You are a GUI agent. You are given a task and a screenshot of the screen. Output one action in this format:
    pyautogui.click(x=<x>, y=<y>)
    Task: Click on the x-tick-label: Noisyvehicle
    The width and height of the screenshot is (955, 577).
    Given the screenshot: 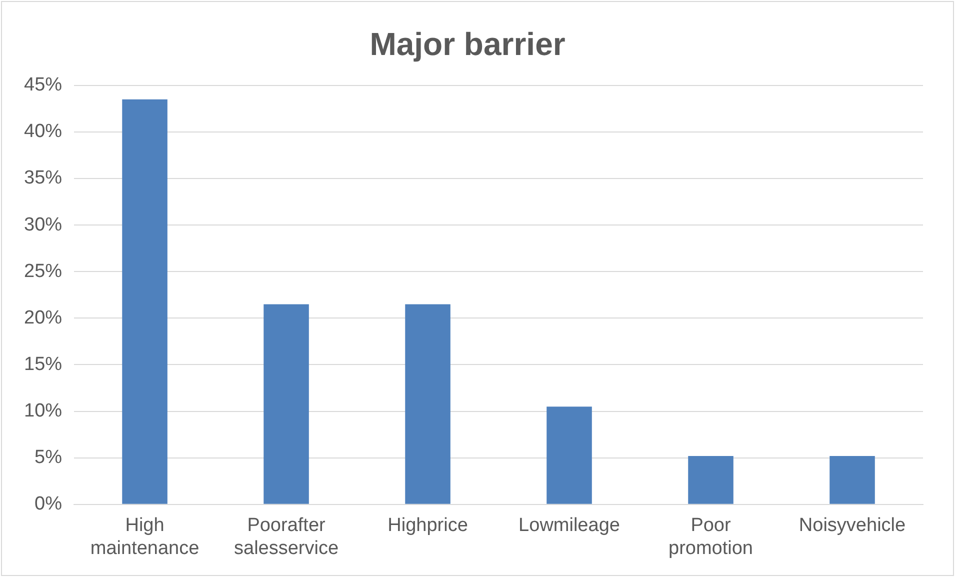 What is the action you would take?
    pyautogui.click(x=852, y=525)
    